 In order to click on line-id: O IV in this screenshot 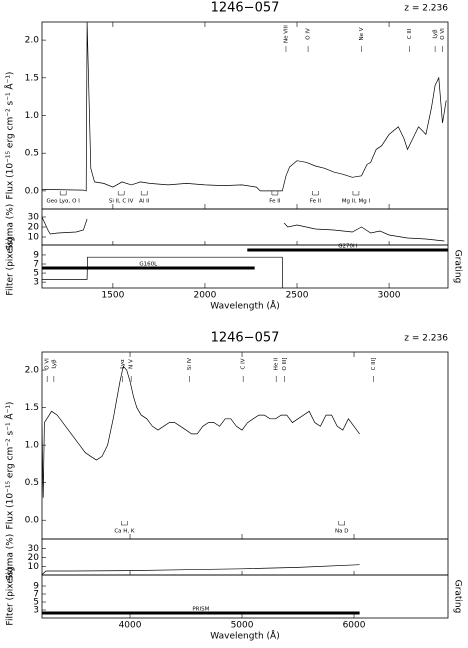, I will do `click(309, 34)`.